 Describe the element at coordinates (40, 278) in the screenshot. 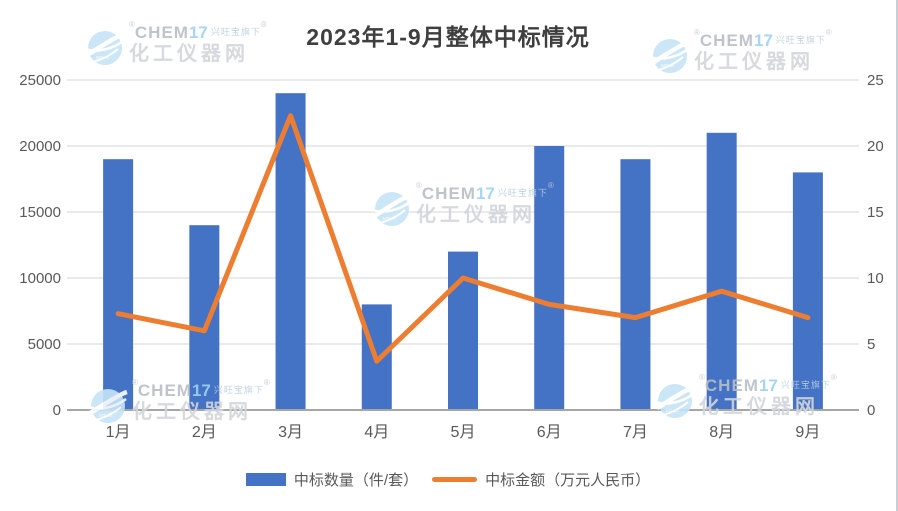

I see `y-axis-left-label: 10000` at that location.